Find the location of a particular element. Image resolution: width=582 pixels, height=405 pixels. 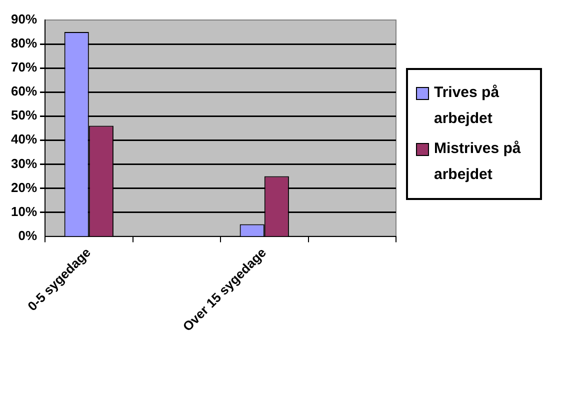

y-tick-label: 60% is located at coordinates (24, 91).